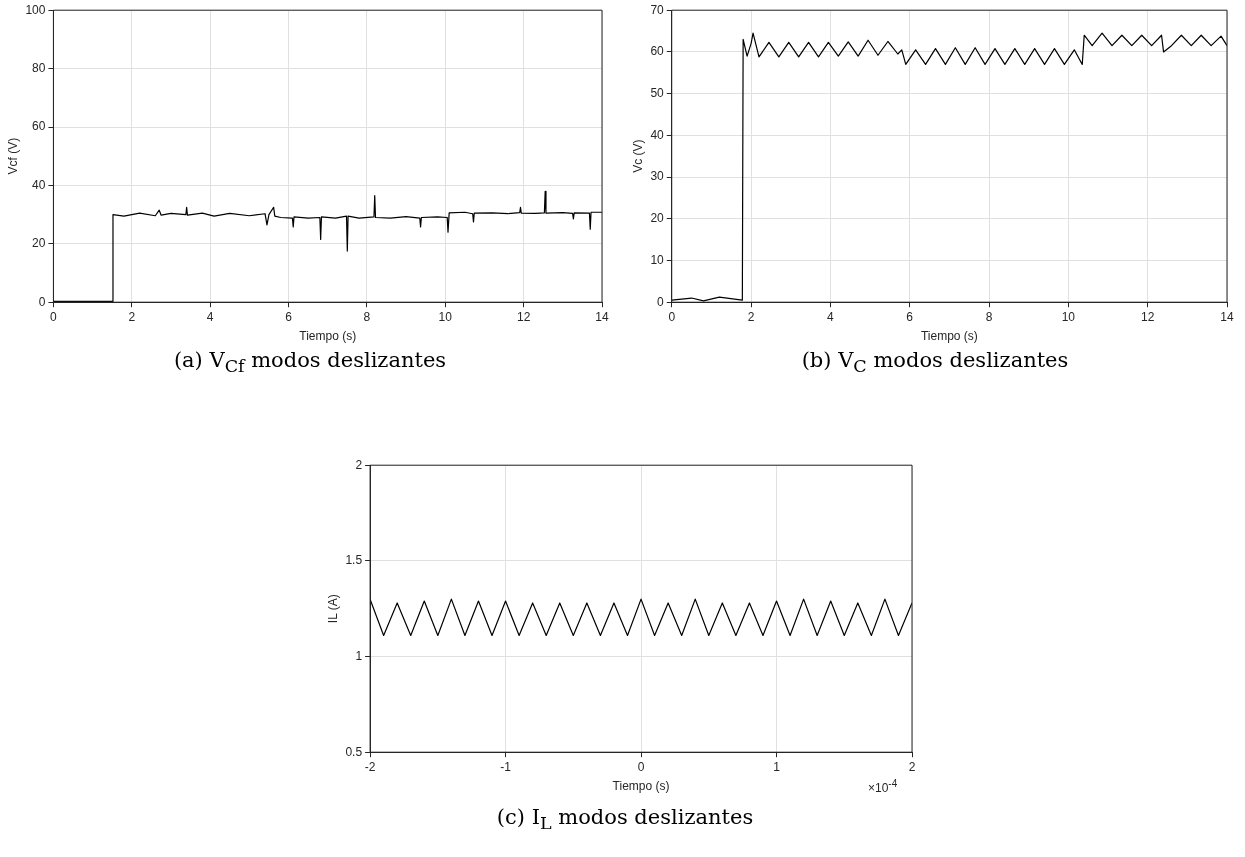 This screenshot has height=857, width=1245. I want to click on y-tick-label: 10, so click(657, 259).